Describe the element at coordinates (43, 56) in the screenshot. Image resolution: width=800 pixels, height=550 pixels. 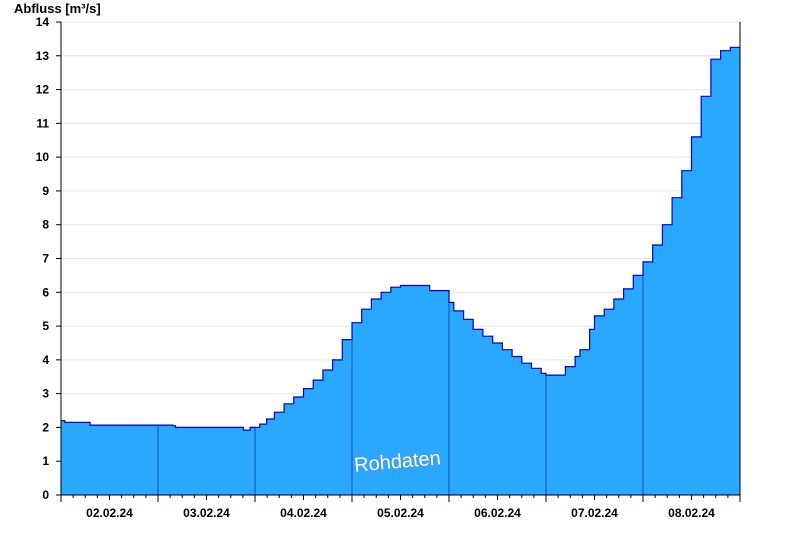
I see `y-tick-label: 13` at that location.